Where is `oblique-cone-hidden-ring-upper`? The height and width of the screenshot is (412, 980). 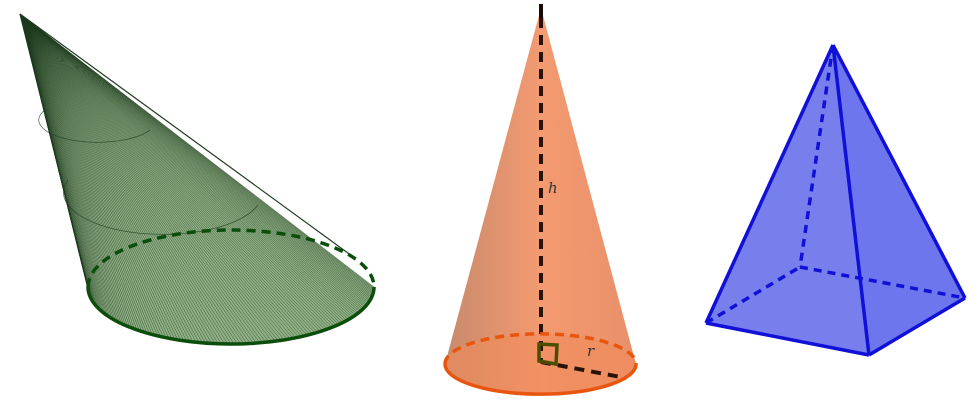
oblique-cone-hidden-ring-upper is located at coordinates (94, 126).